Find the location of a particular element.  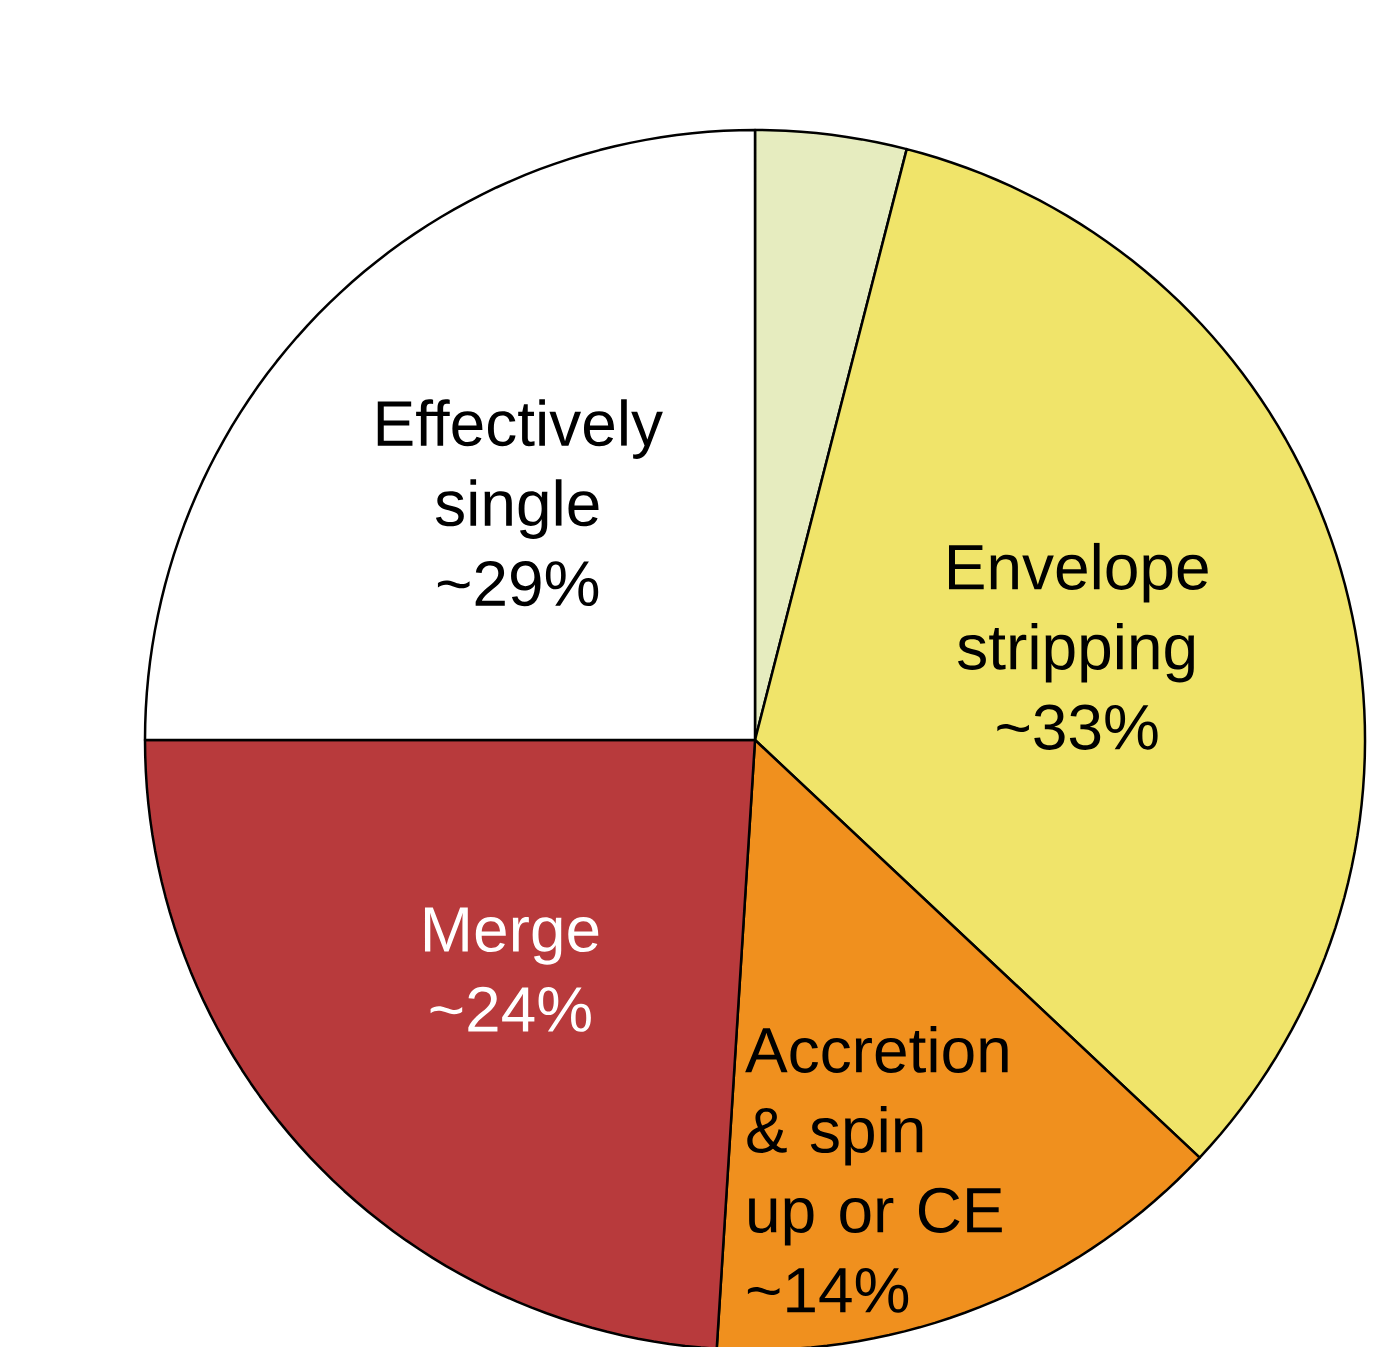

slice-label: Merge is located at coordinates (511, 936).